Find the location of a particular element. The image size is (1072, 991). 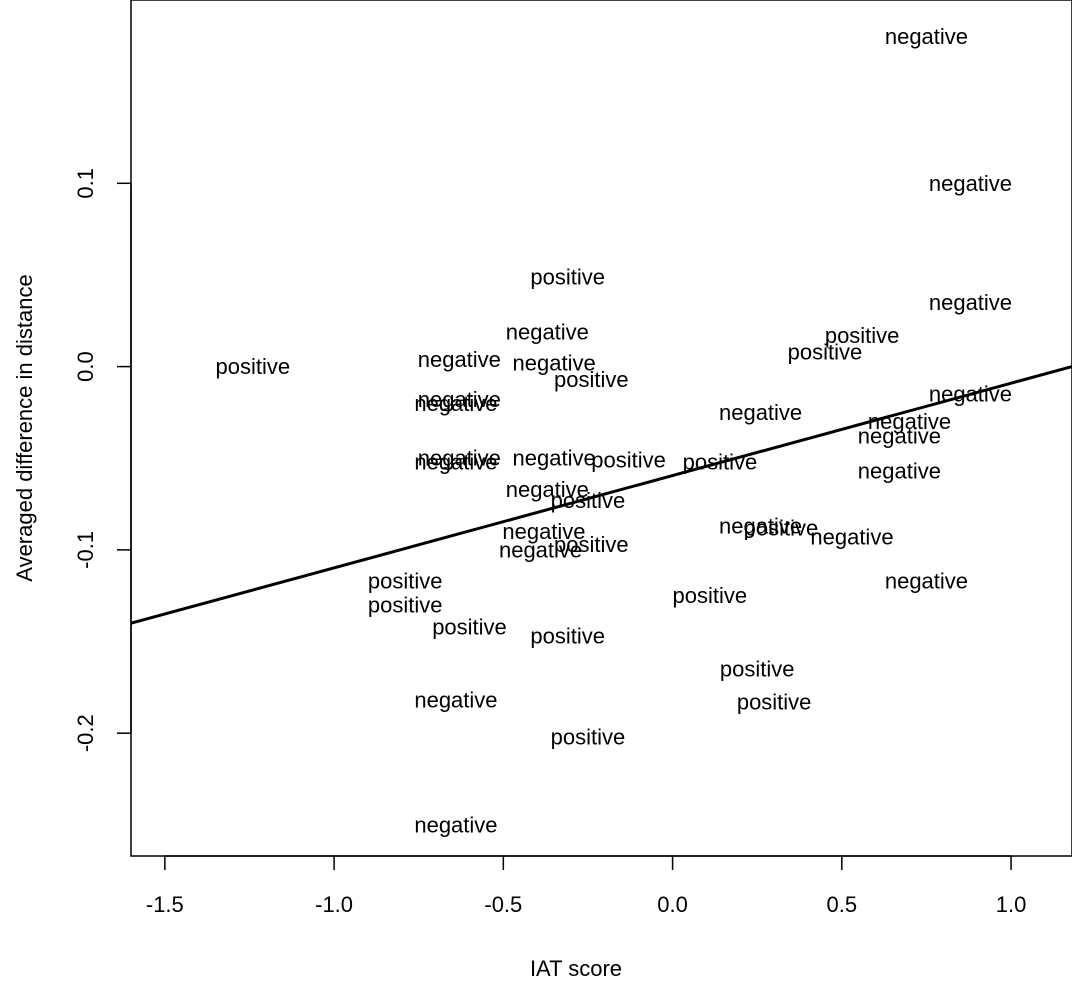

y-axis-title: Averaged difference in distance is located at coordinates (24, 427).